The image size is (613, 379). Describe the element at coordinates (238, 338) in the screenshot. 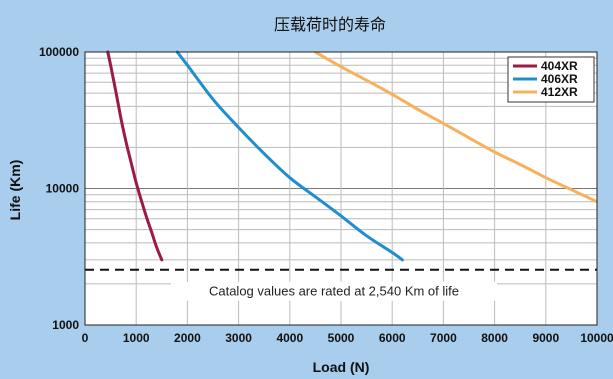

I see `x-tick-label: 3000` at that location.